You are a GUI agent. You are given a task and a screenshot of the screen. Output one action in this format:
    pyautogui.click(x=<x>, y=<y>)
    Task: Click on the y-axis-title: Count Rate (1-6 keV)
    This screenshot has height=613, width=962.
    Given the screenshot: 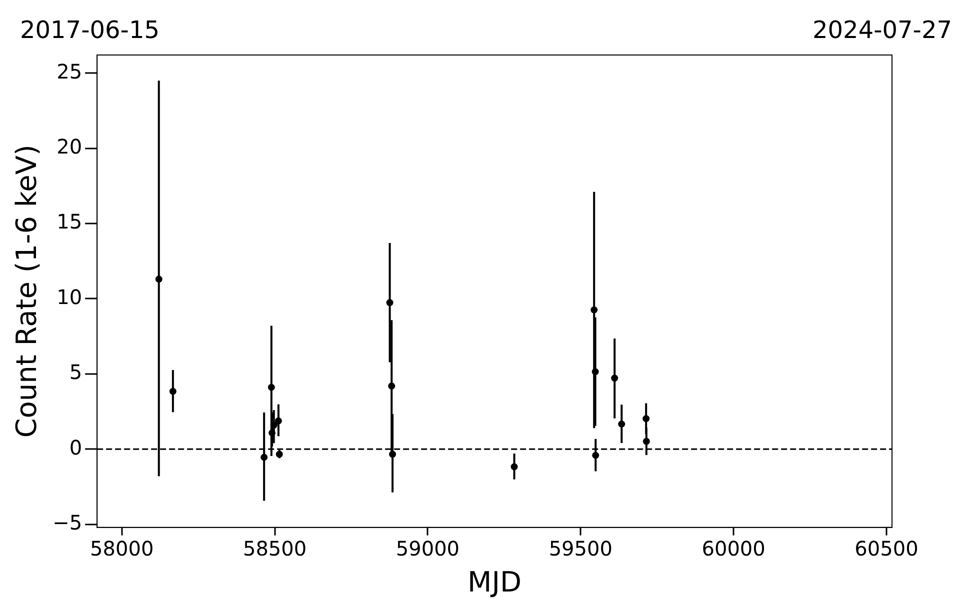 What is the action you would take?
    pyautogui.click(x=27, y=291)
    